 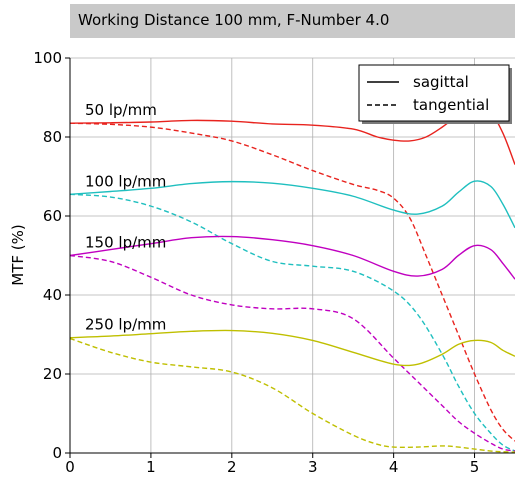 What do you see at coordinates (57, 453) in the screenshot?
I see `y-tick-label: 0` at bounding box center [57, 453].